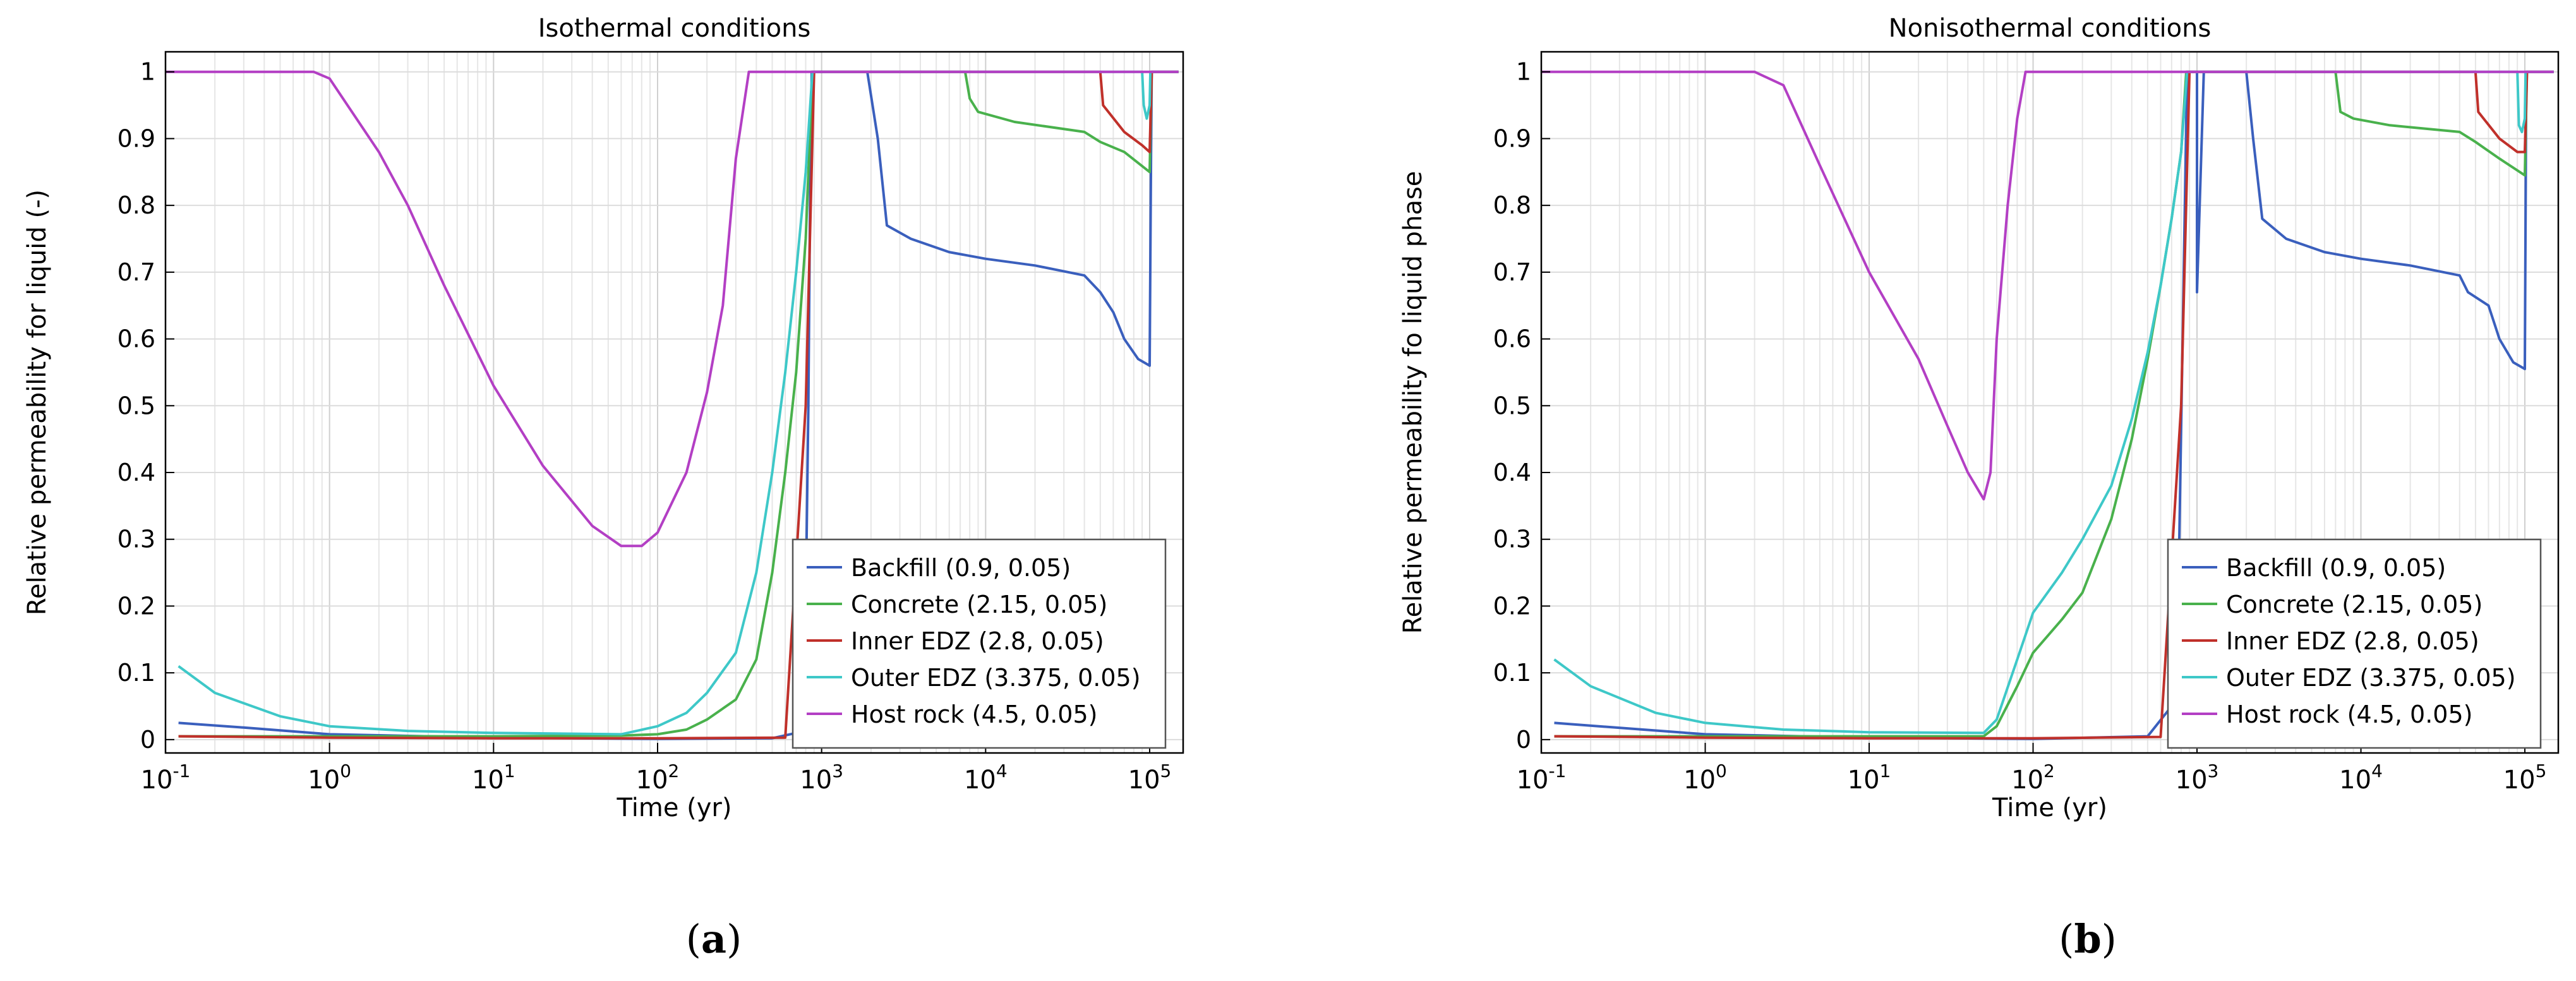 This screenshot has height=981, width=2576. Describe the element at coordinates (37, 402) in the screenshot. I see `y-axis-label: Relative permeability for liquid (-)` at that location.